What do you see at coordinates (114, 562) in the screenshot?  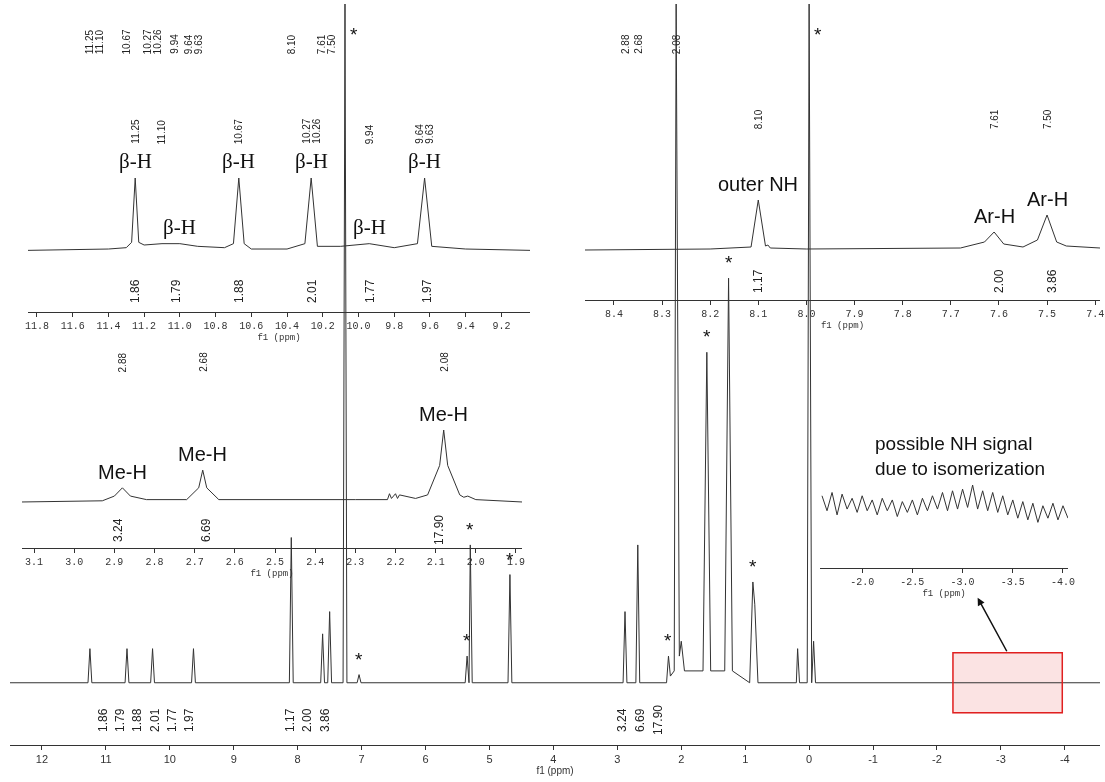 I see `x-tick-label: 2.9` at bounding box center [114, 562].